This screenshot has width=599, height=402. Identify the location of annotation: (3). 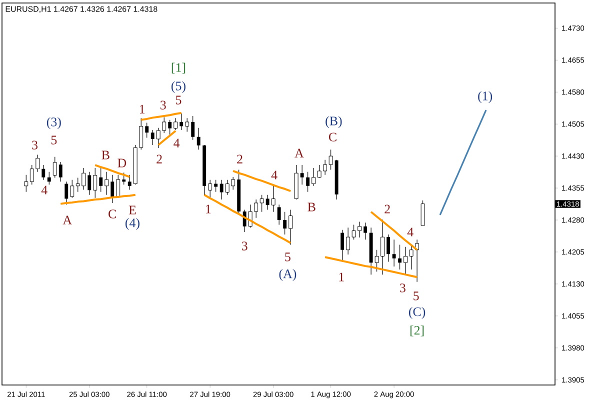
(53, 123).